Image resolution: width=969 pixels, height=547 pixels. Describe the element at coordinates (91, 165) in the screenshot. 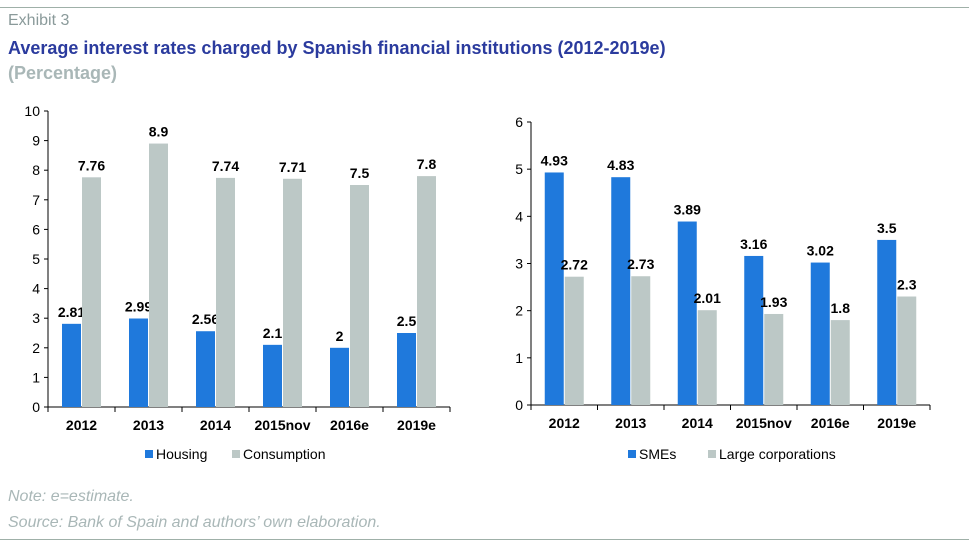

I see `data-label: 7.76` at that location.